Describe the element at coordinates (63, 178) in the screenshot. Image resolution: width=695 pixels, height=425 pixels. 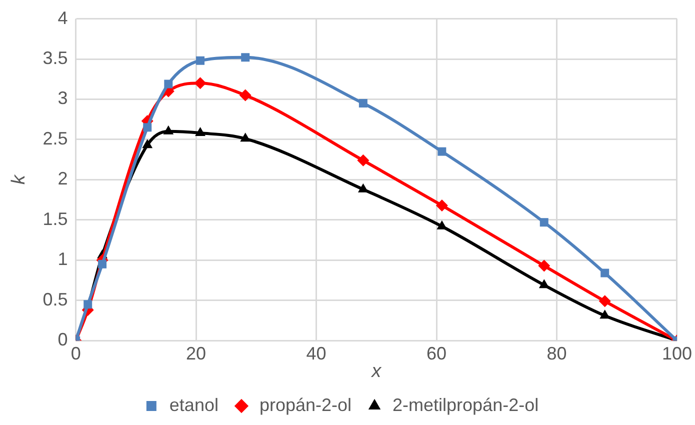
I see `y-tick-label: 2` at that location.